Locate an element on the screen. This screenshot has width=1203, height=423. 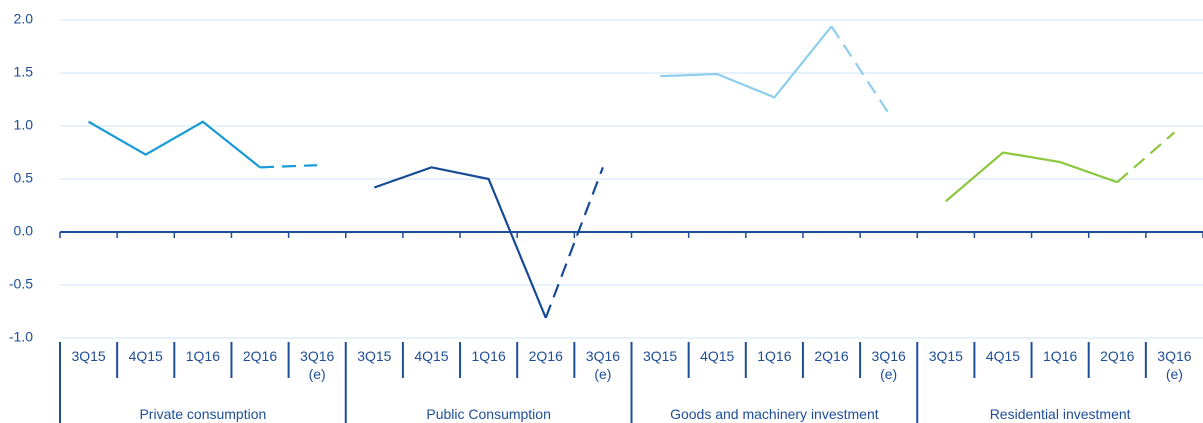
y-tick-label: 1.0 is located at coordinates (24, 125).